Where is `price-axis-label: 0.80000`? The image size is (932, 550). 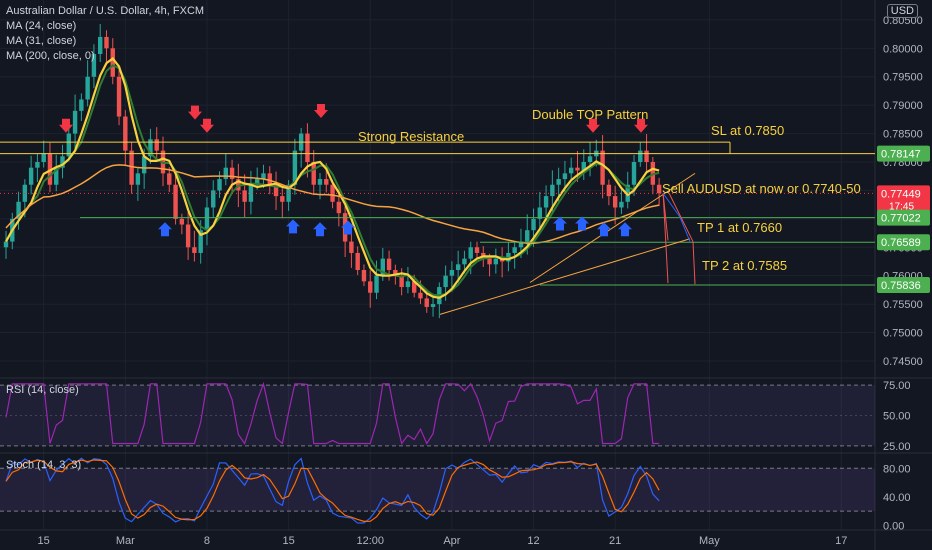 price-axis-label: 0.80000 is located at coordinates (903, 49).